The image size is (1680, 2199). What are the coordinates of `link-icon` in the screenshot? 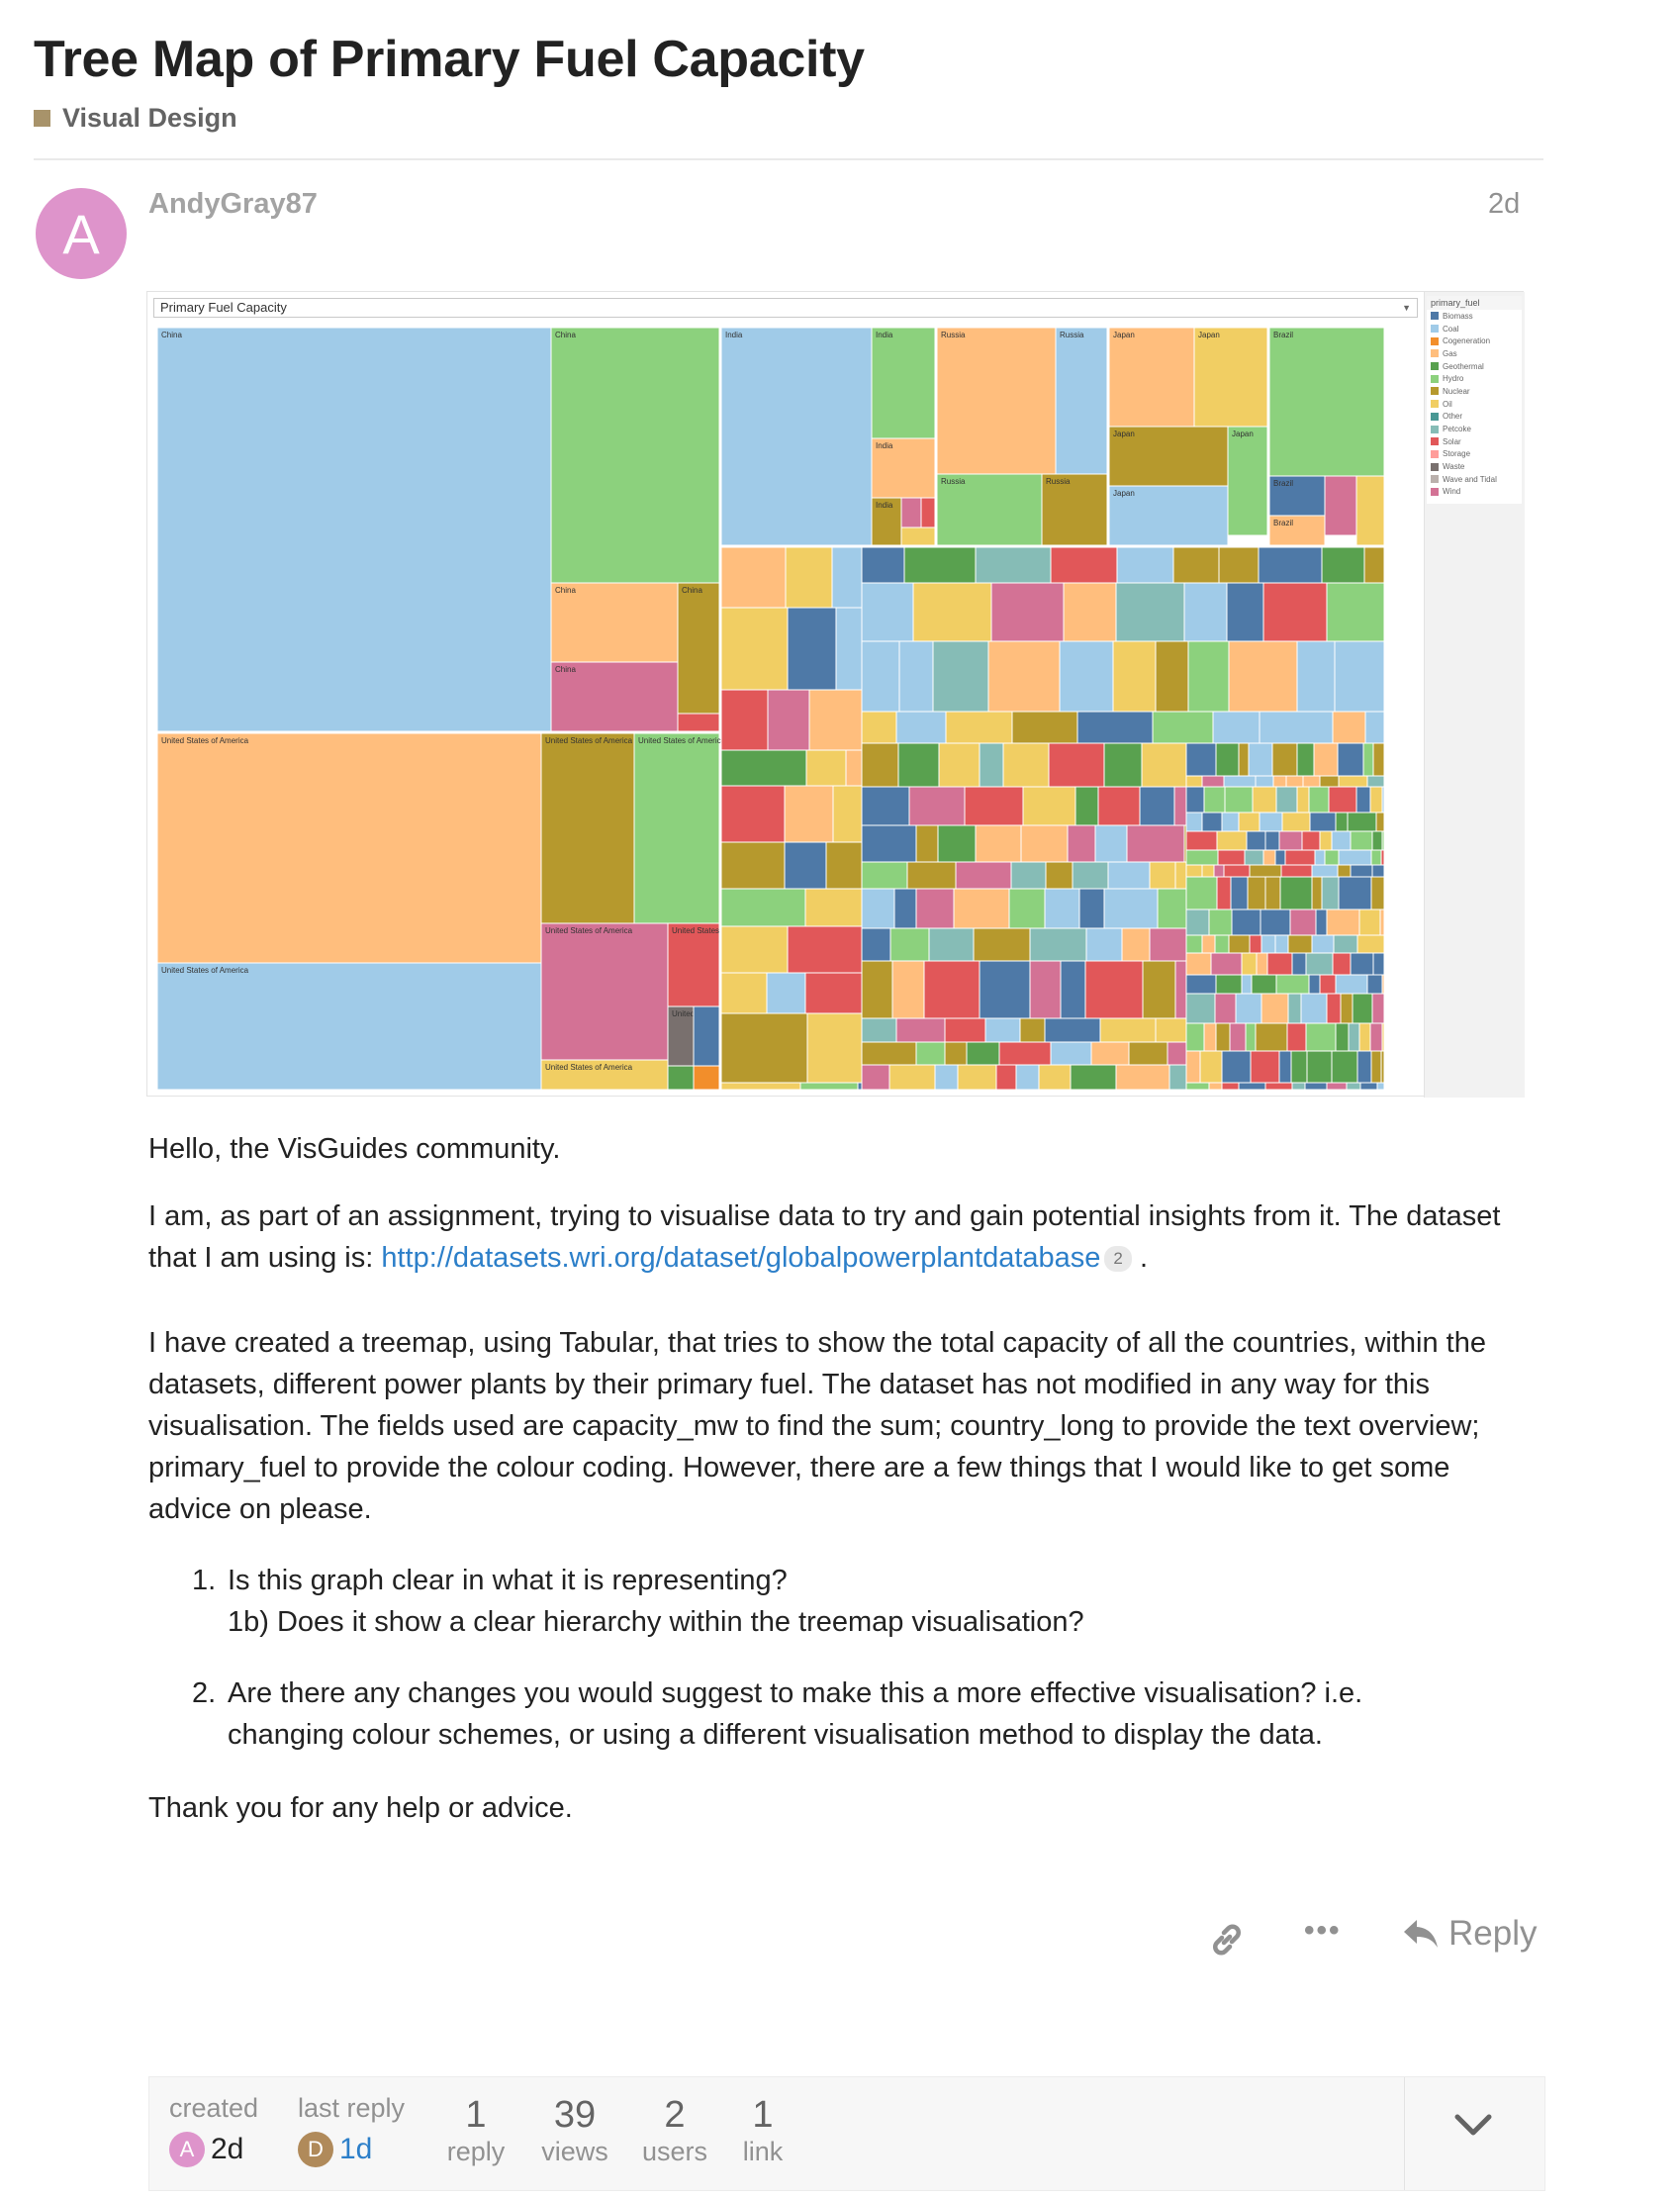 It's located at (1227, 1940).